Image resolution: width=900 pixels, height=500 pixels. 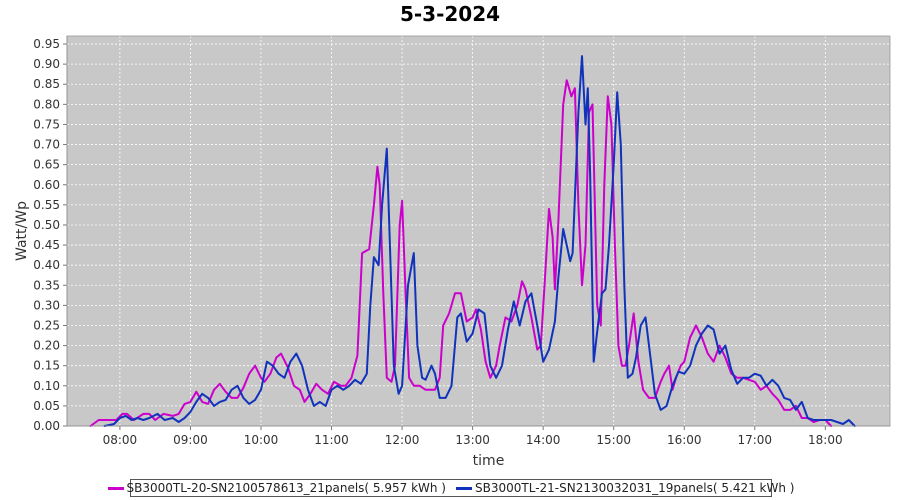 What do you see at coordinates (46, 386) in the screenshot?
I see `y-tick-label: 0.10` at bounding box center [46, 386].